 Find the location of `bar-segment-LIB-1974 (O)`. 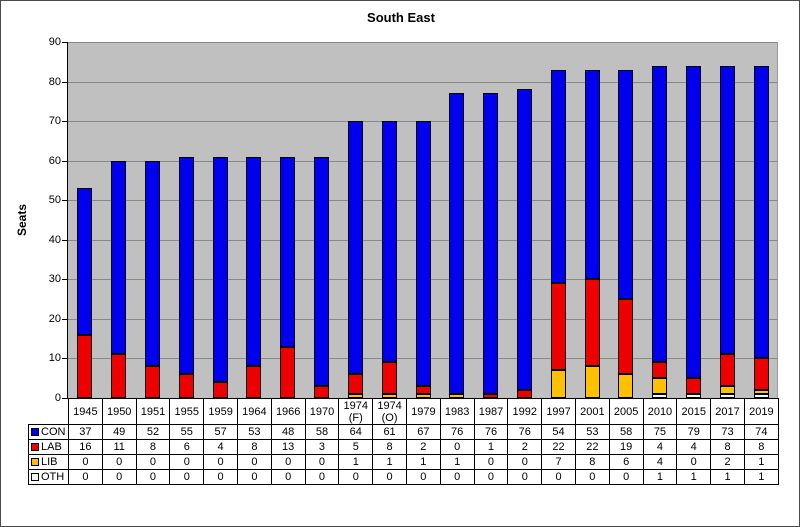

bar-segment-LIB-1974 (O) is located at coordinates (389, 396).